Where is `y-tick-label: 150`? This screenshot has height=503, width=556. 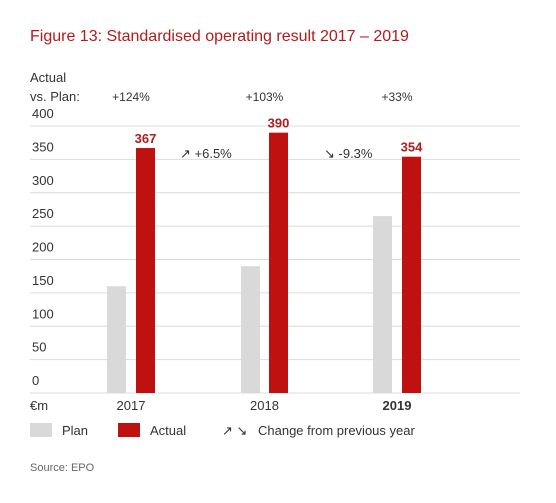
y-tick-label: 150 is located at coordinates (43, 280).